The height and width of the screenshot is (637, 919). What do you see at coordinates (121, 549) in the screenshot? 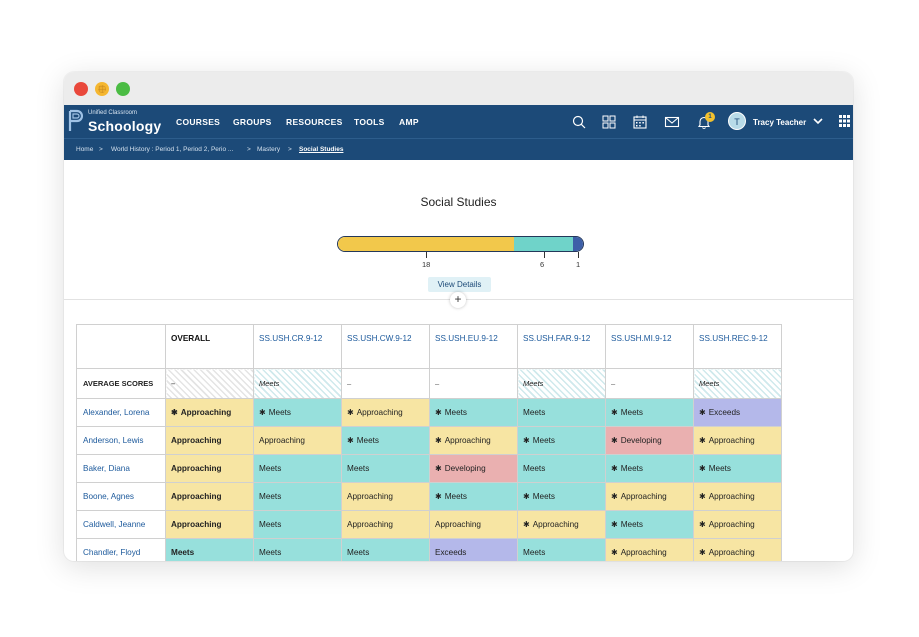
I see `student-name-link: Chandler, Floyd` at bounding box center [121, 549].